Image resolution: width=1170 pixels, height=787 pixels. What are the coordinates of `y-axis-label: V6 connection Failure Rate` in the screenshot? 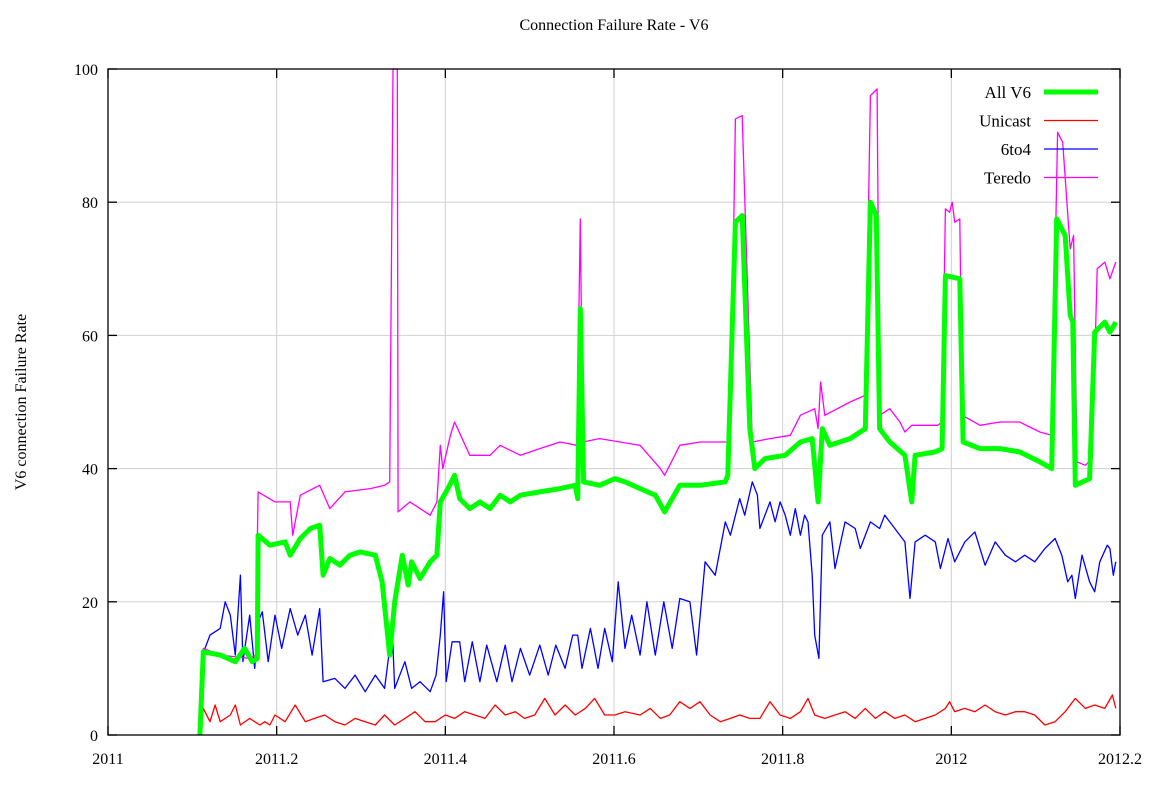 It's located at (21, 402).